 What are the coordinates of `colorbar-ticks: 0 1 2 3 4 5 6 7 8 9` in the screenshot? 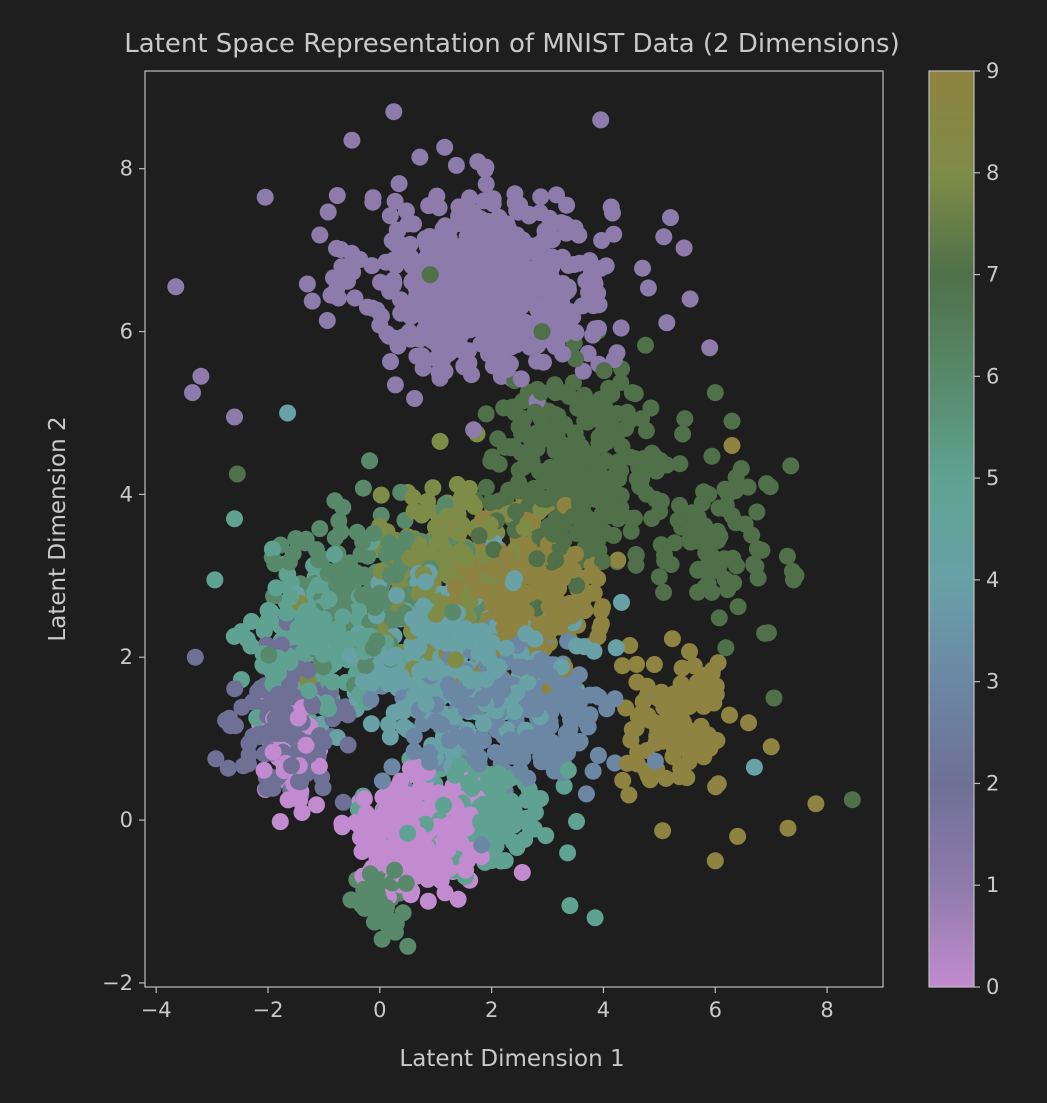 It's located at (986, 529).